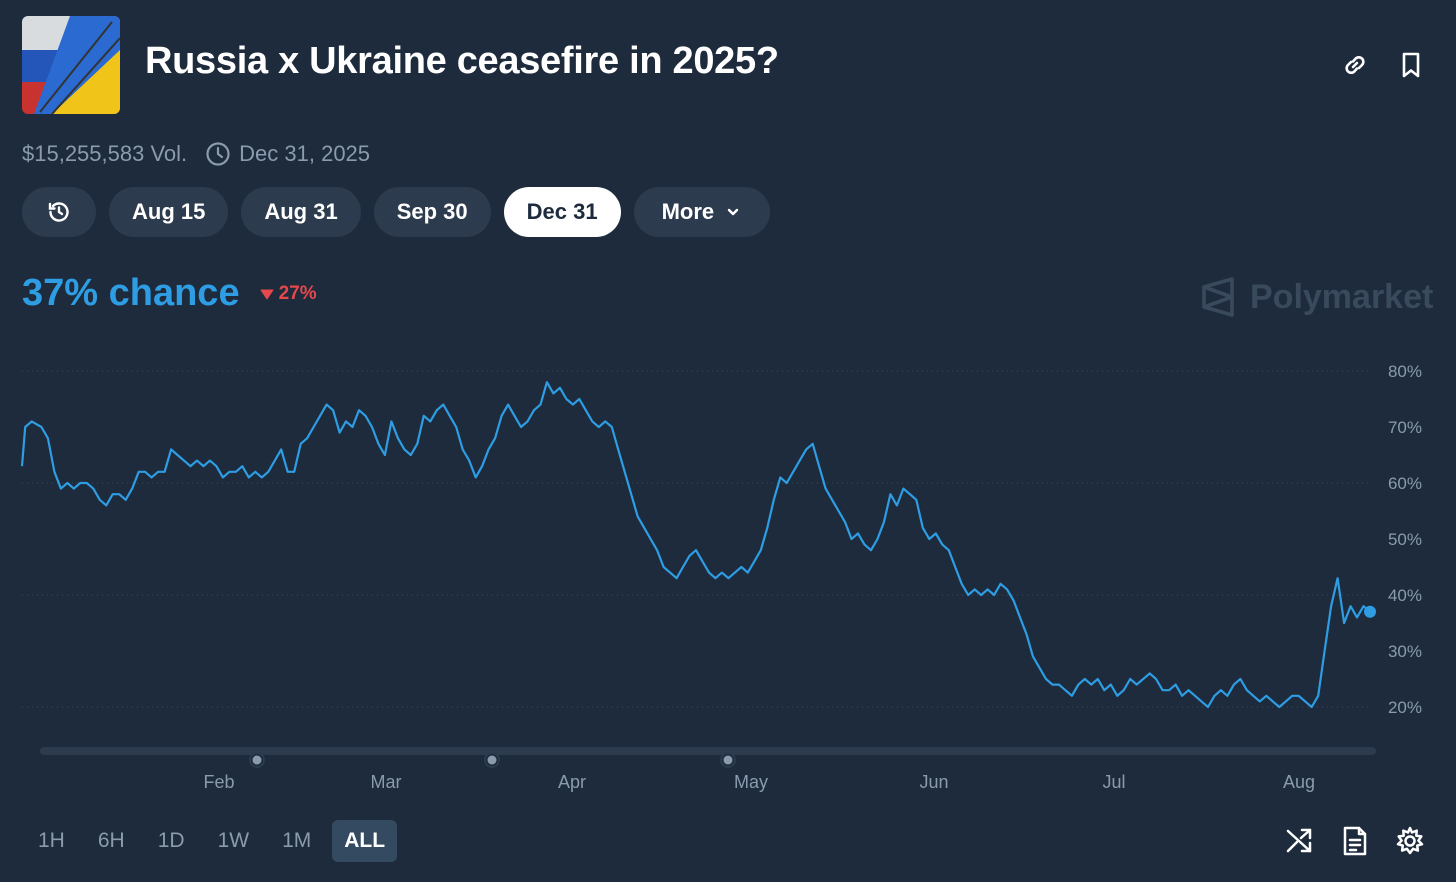 This screenshot has height=882, width=1456. What do you see at coordinates (297, 840) in the screenshot?
I see `range-1m: 1M` at bounding box center [297, 840].